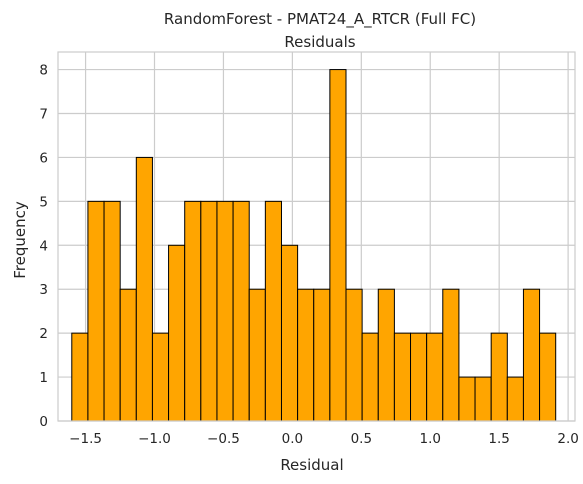 The width and height of the screenshot is (583, 484). I want to click on chart-subtitle: Residuals, so click(319, 42).